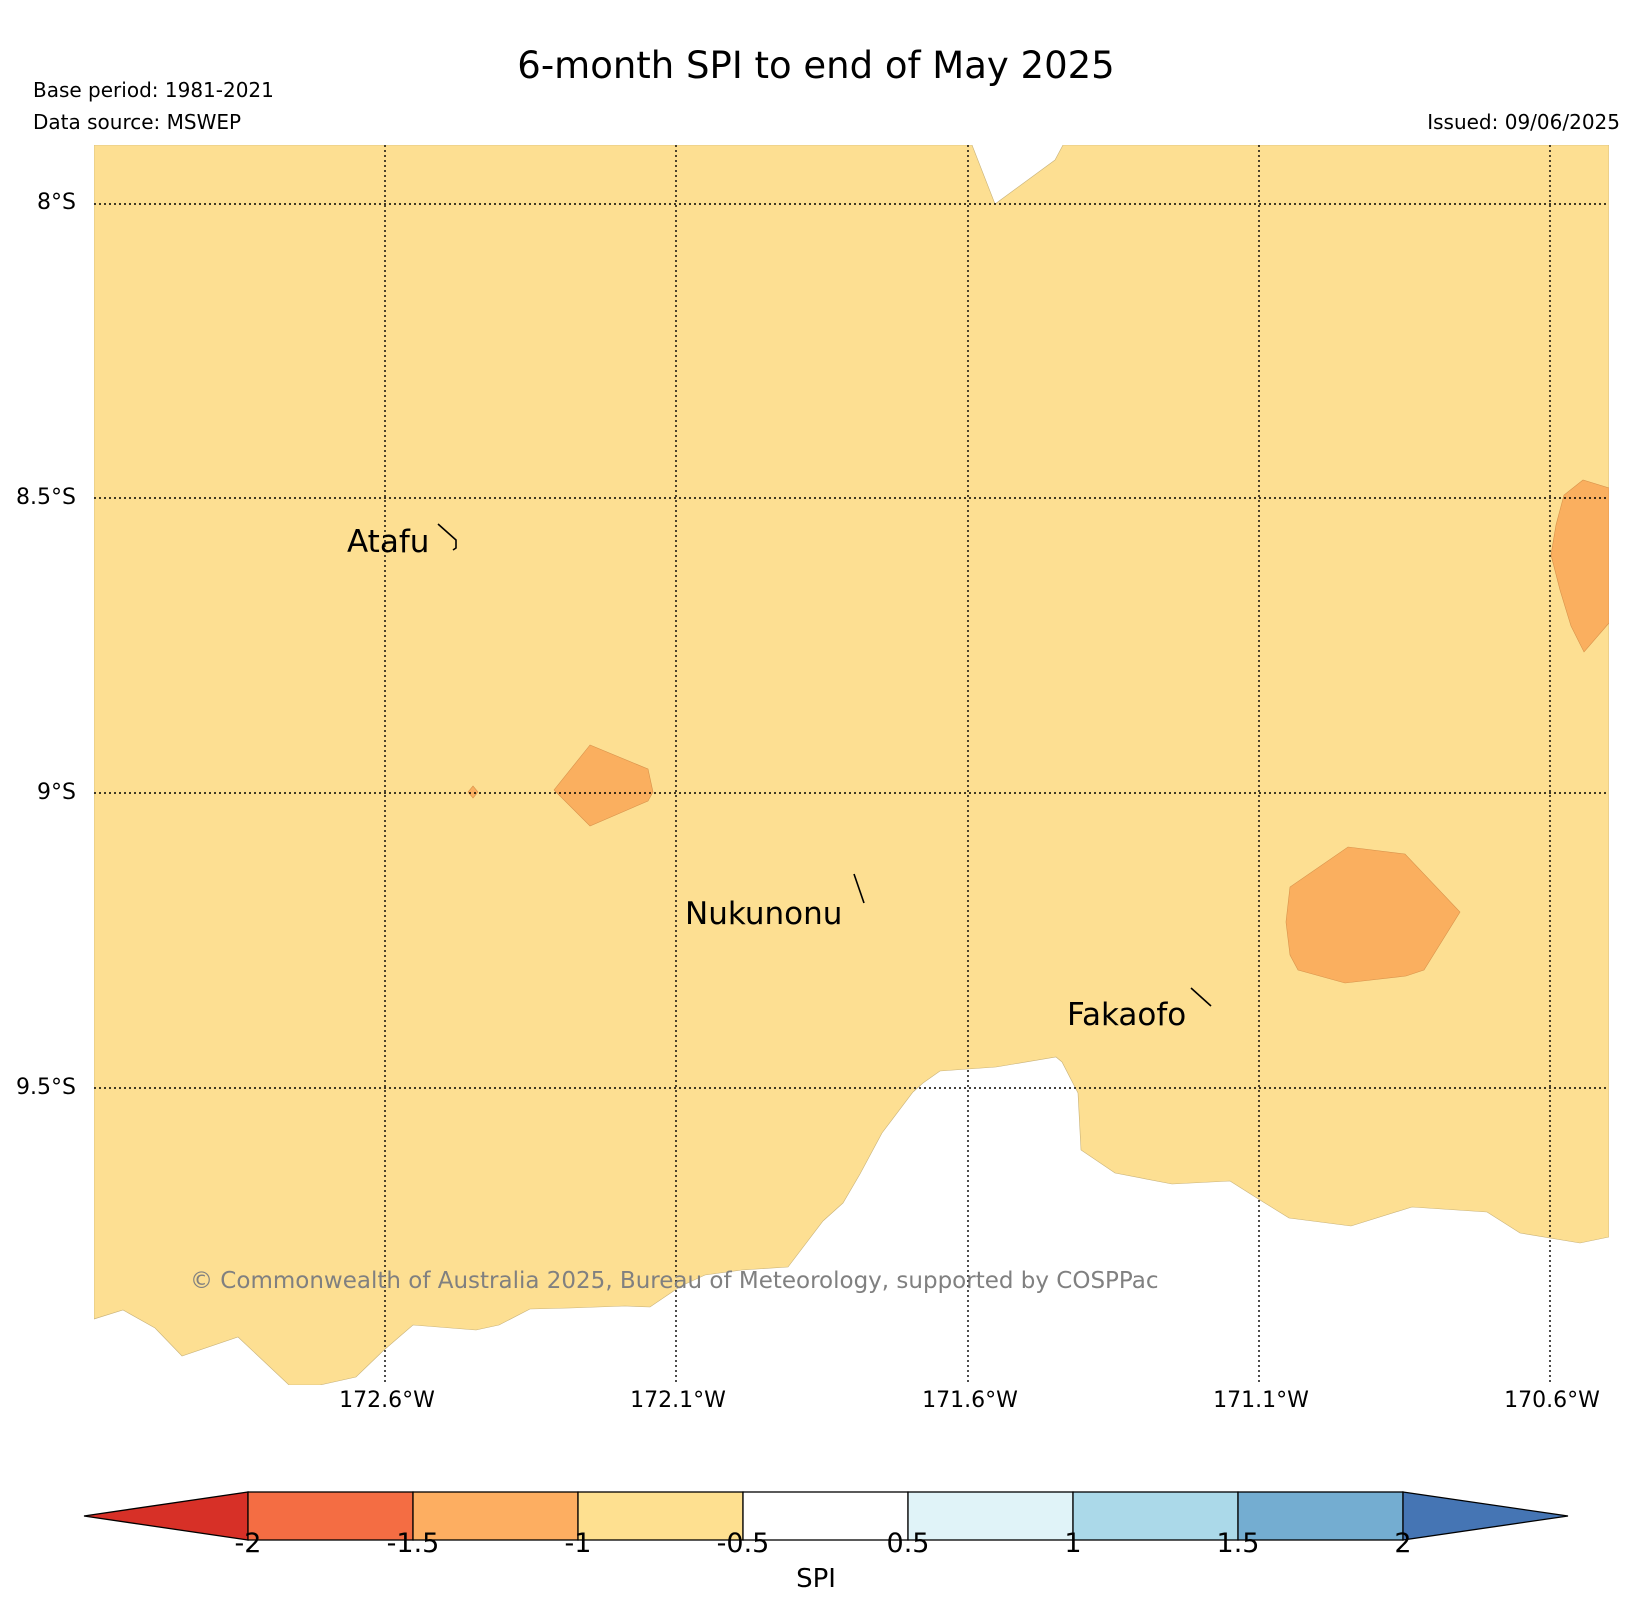  What do you see at coordinates (388, 542) in the screenshot?
I see `place-label-atafu: Atafu` at bounding box center [388, 542].